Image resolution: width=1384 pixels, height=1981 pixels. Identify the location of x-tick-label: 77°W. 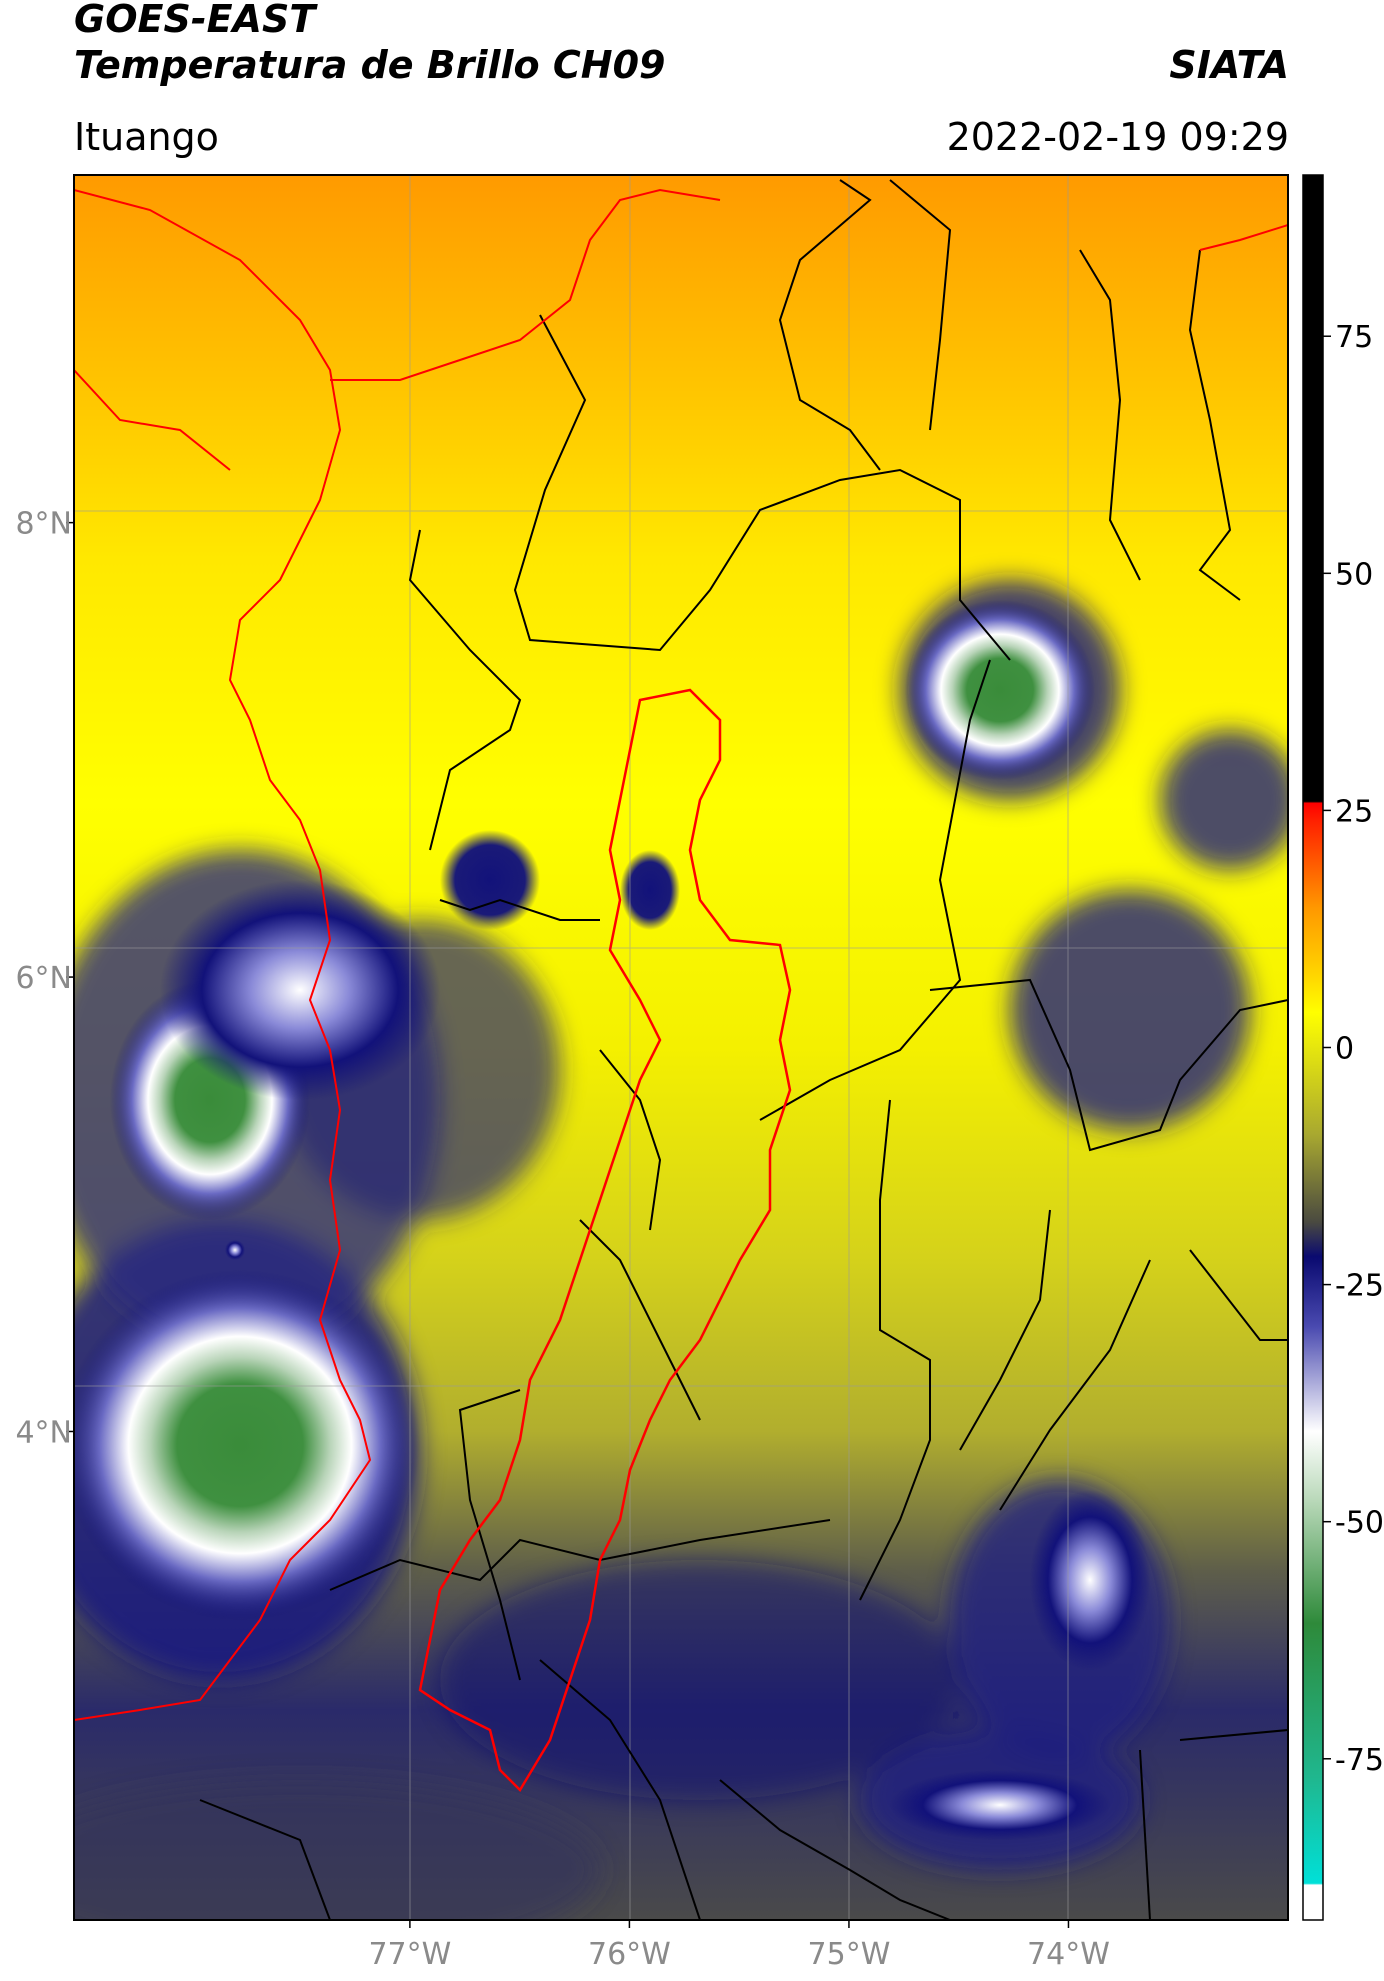
(409, 1954).